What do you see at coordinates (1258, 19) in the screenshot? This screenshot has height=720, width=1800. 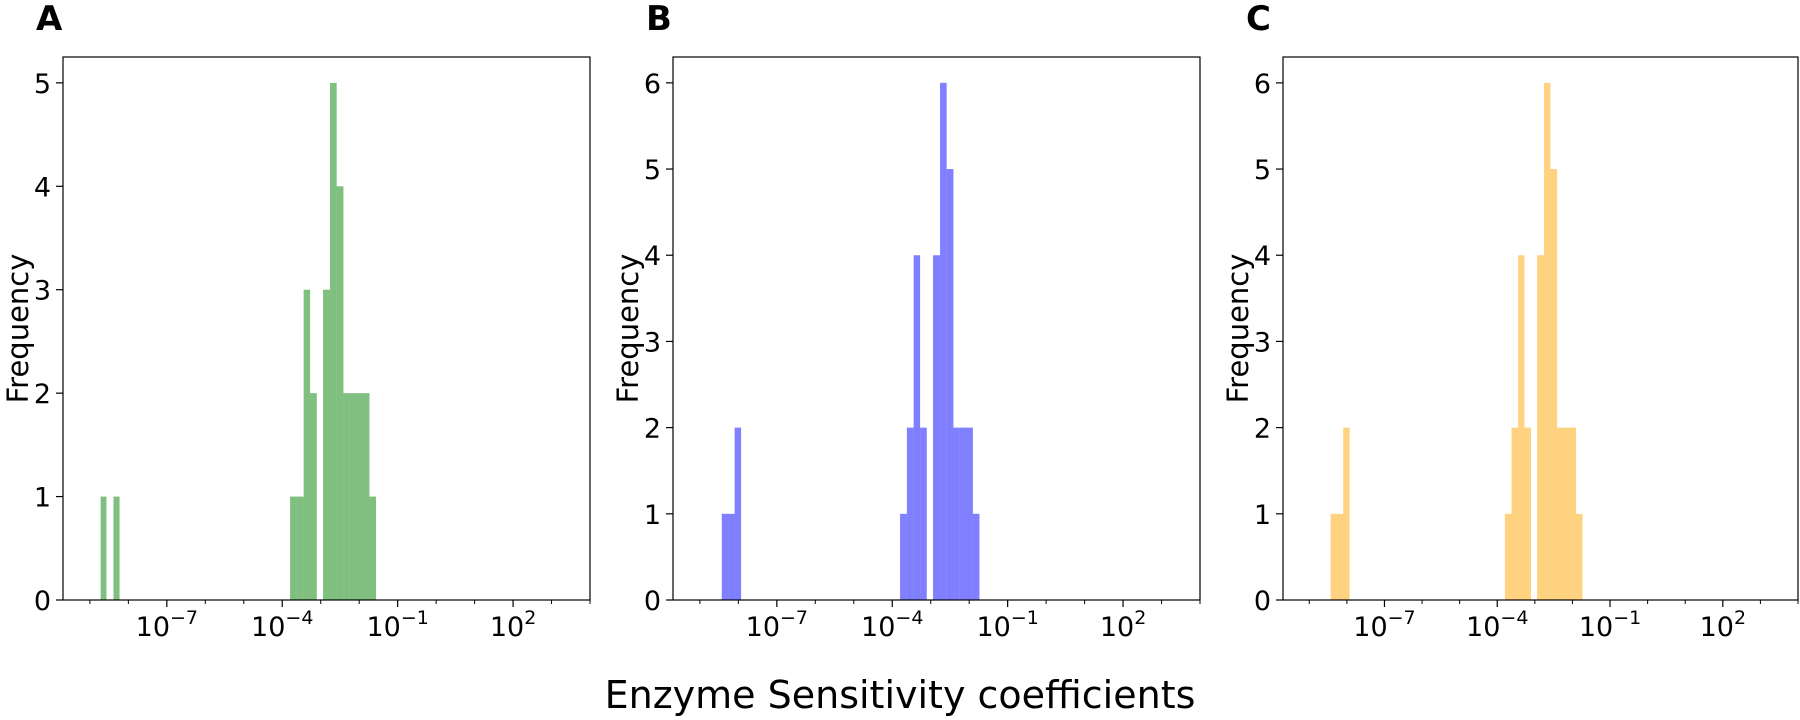 I see `panel-letter: C` at bounding box center [1258, 19].